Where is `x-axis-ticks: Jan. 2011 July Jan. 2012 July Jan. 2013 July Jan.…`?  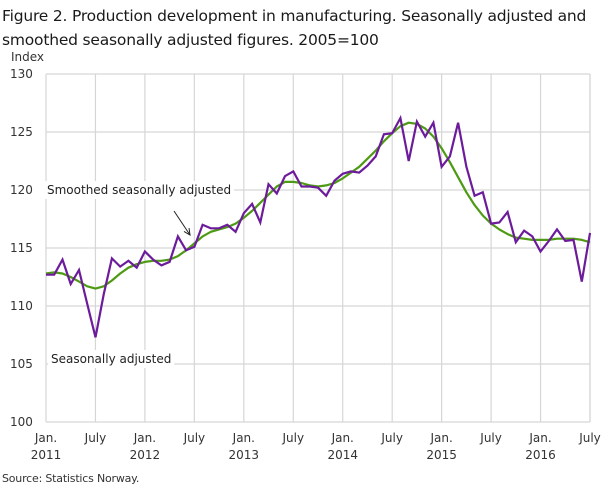 x-axis-ticks: Jan. 2011 July Jan. 2012 July Jan. 2013 July Jan.… is located at coordinates (316, 446).